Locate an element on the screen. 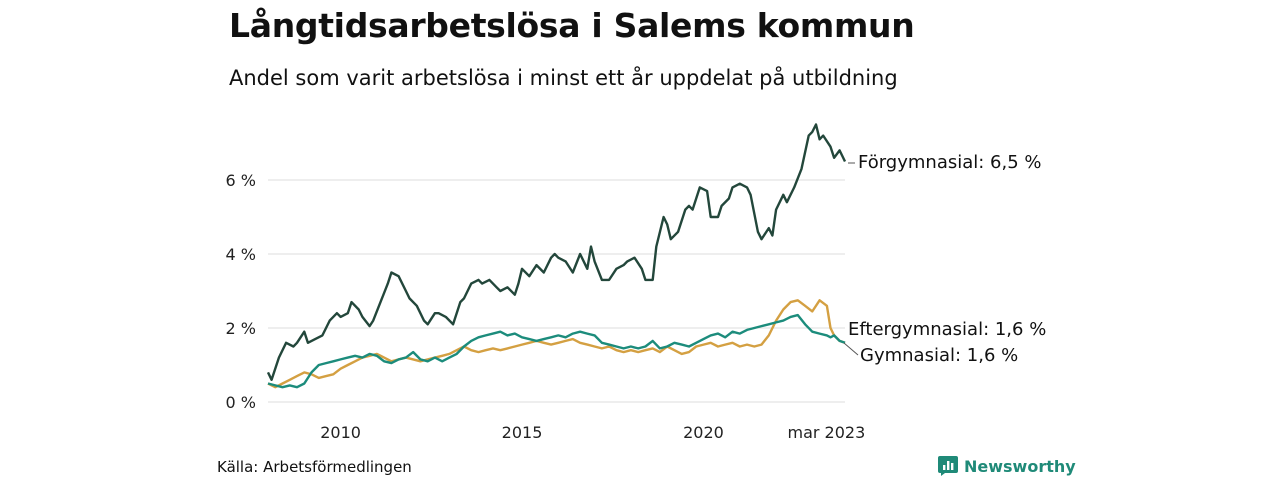  brand-name: Newsworthy is located at coordinates (1020, 466).